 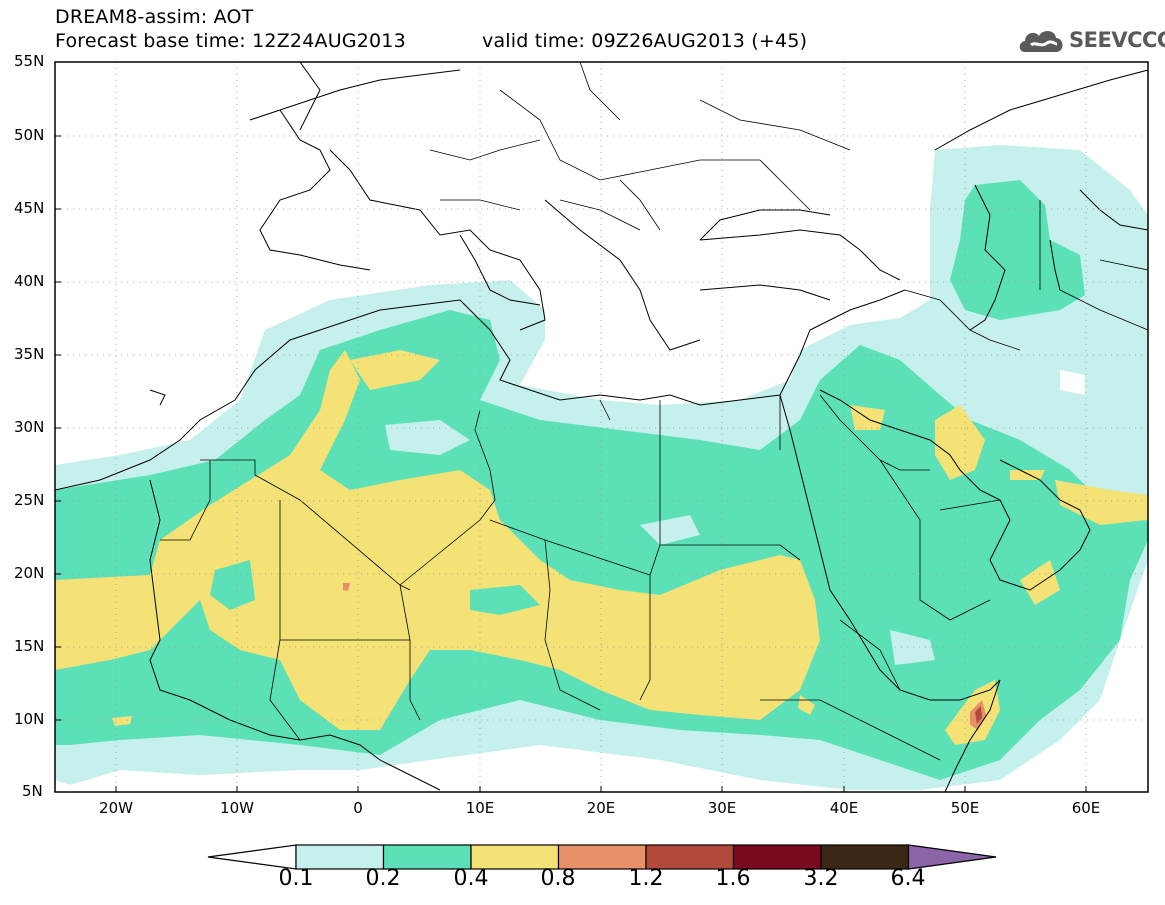 What do you see at coordinates (1117, 40) in the screenshot?
I see `logo-text: SEEVCCC` at bounding box center [1117, 40].